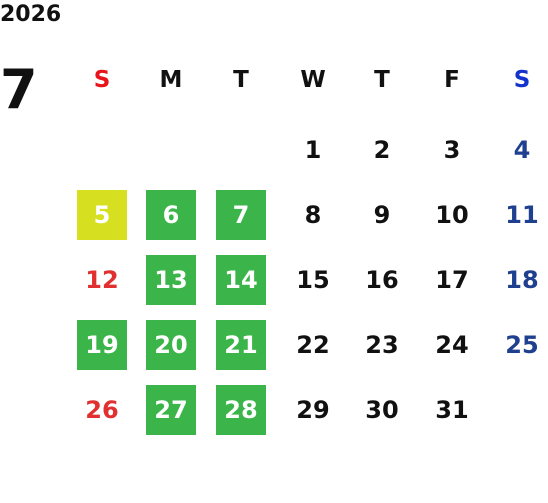  What do you see at coordinates (241, 280) in the screenshot?
I see `day-cell: 14` at bounding box center [241, 280].